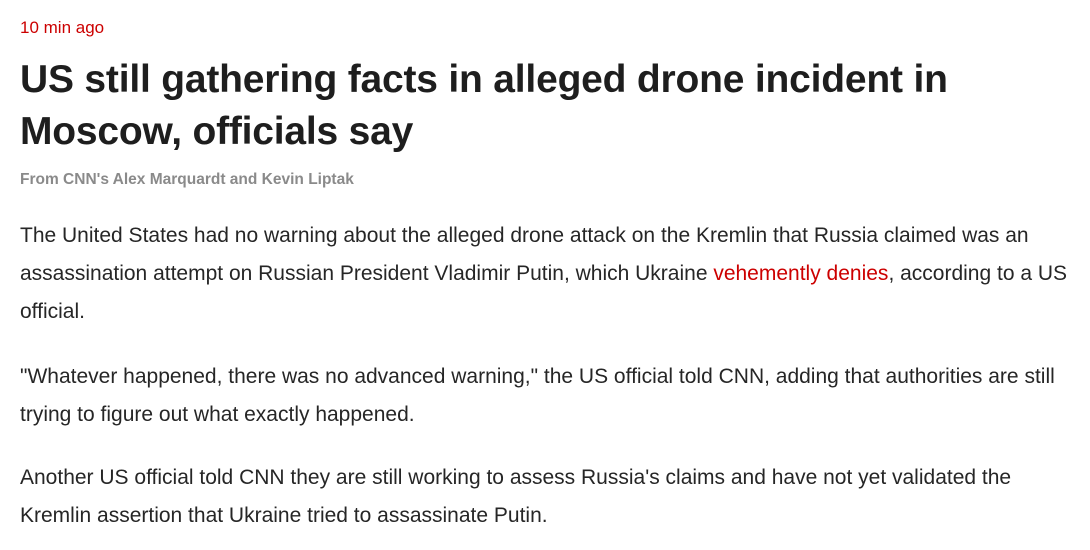 This screenshot has height=550, width=1090. What do you see at coordinates (801, 273) in the screenshot?
I see `vehemently-denies-link: vehemently denies` at bounding box center [801, 273].